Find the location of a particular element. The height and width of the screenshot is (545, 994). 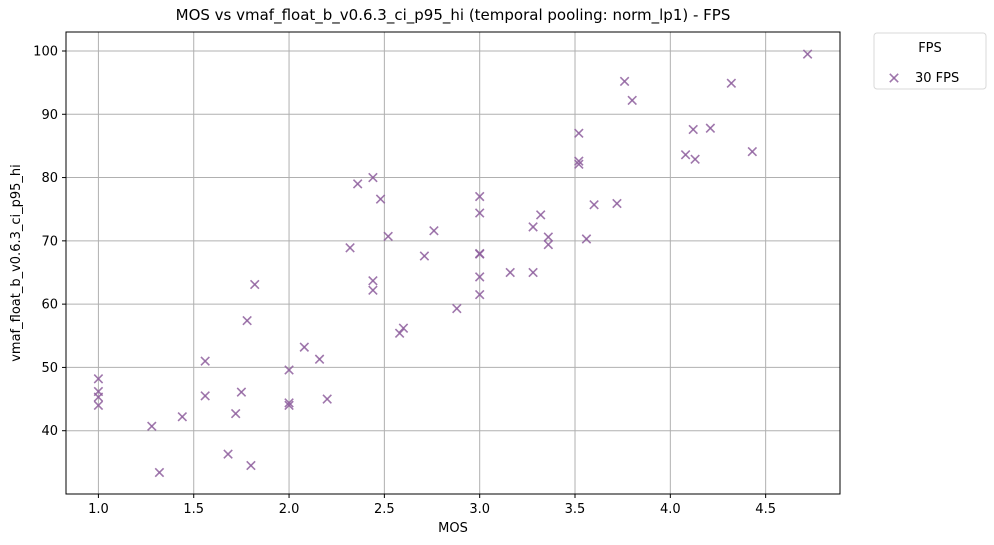

y-tick-label: 80 is located at coordinates (49, 178).